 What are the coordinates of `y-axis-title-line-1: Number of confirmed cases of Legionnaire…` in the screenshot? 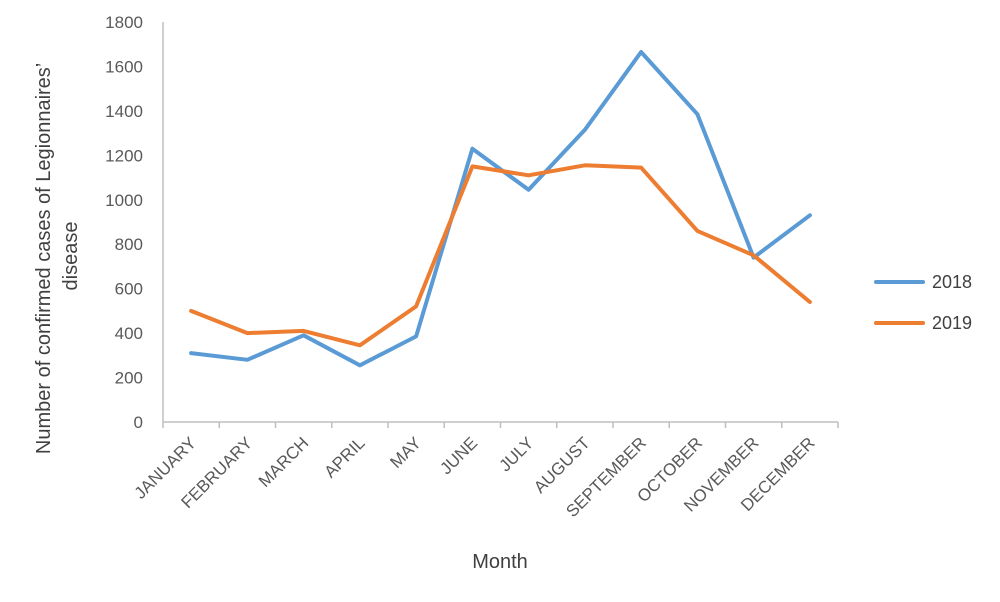 It's located at (44, 258).